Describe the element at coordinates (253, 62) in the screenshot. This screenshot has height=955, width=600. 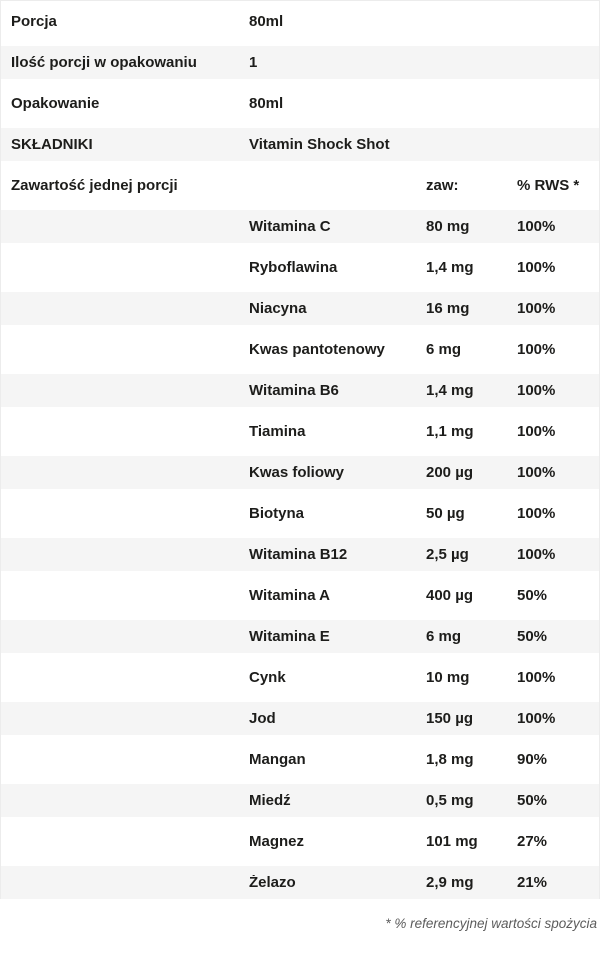
I see `info-row-value: 1` at that location.